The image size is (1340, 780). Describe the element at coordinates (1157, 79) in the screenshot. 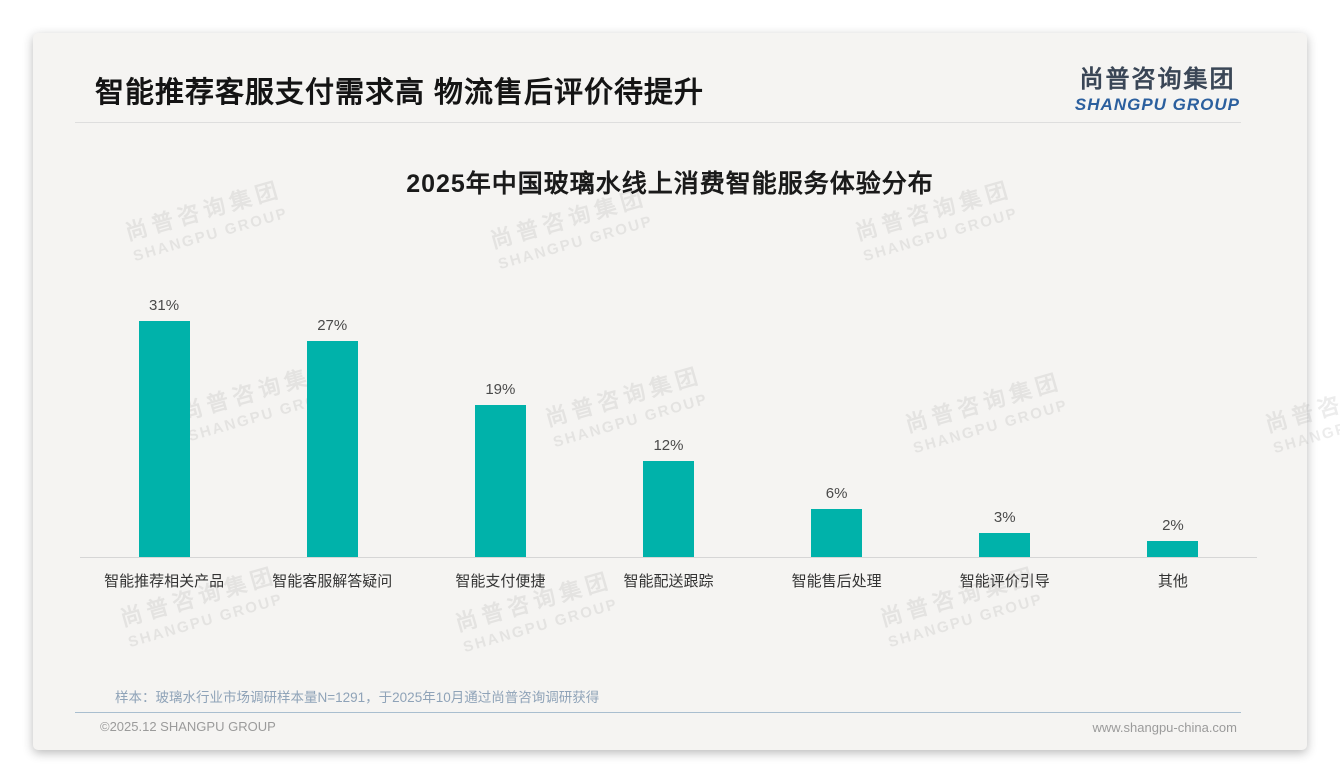

I see `logo-chinese-text: 尚普咨询集团` at that location.